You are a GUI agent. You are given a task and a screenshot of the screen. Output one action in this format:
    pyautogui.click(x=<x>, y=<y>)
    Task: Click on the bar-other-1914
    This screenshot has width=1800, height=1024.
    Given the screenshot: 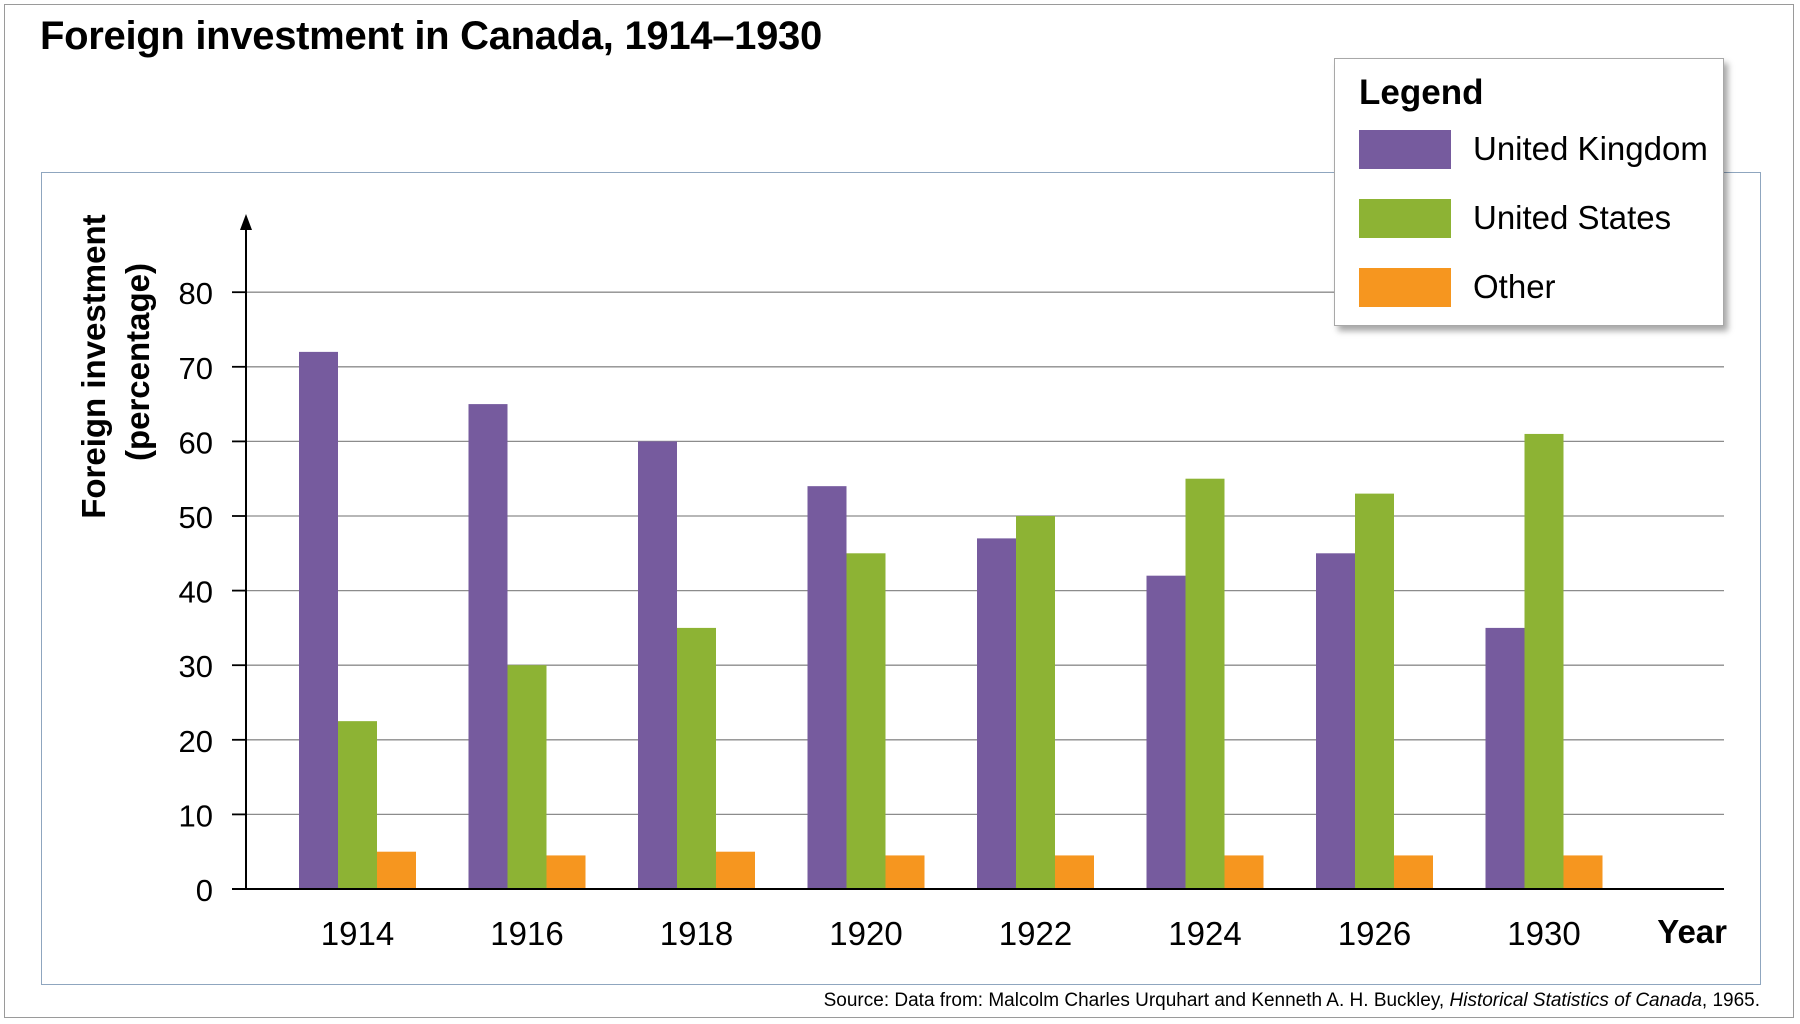 What is the action you would take?
    pyautogui.click(x=396, y=870)
    